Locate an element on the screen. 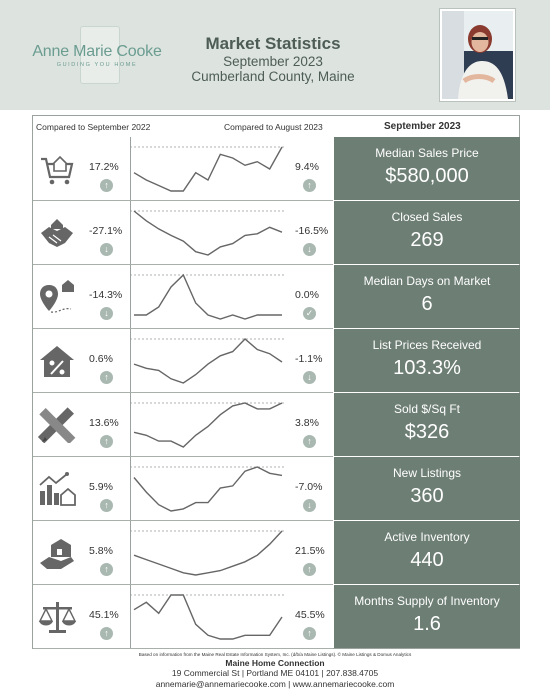  metric-label: Months Supply of Inventory is located at coordinates (427, 601).